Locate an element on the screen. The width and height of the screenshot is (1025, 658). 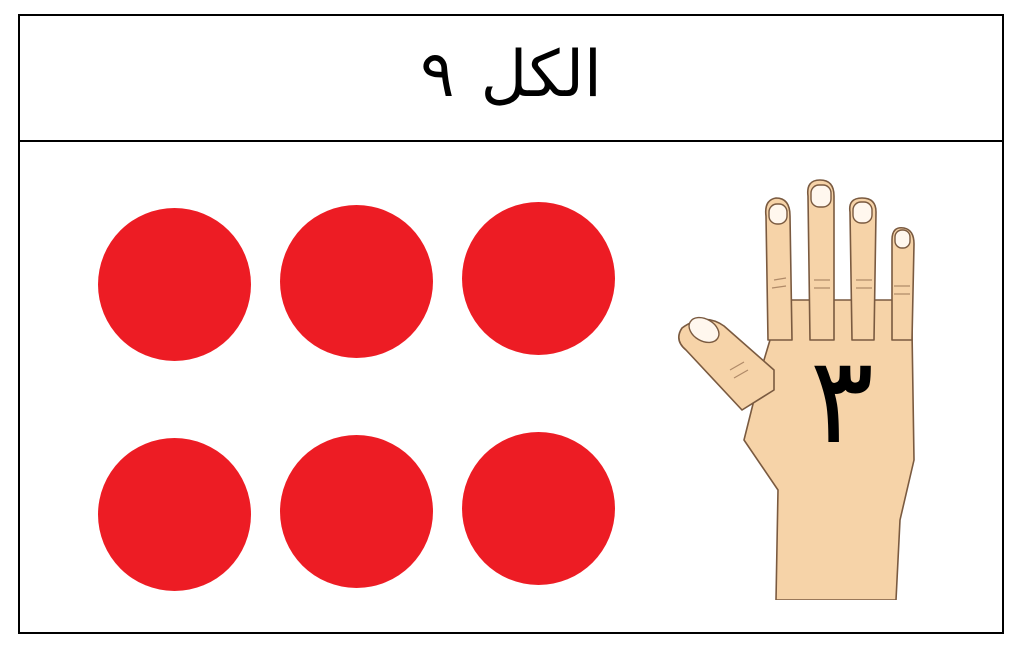
total-word: الكل is located at coordinates (541, 75).